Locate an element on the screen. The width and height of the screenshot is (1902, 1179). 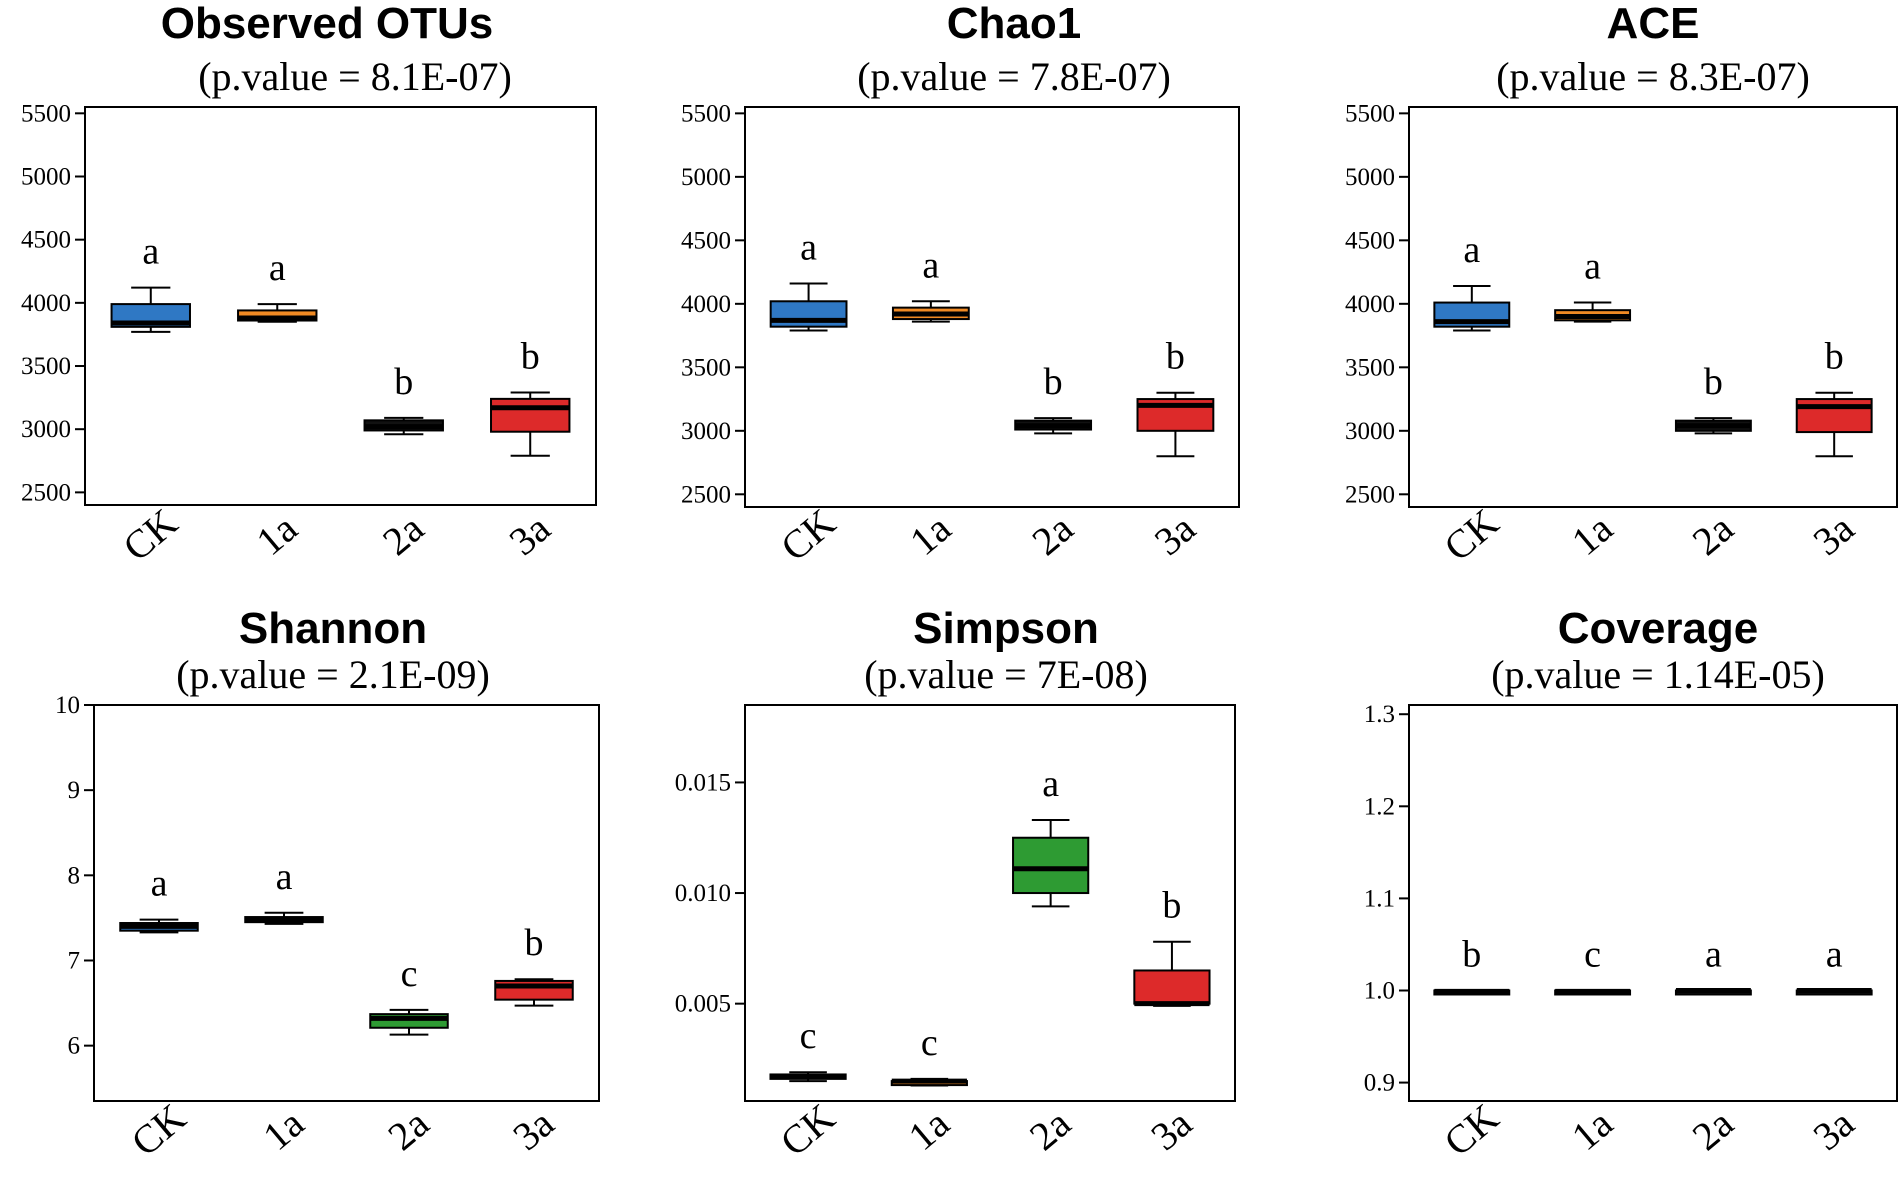
y-tick-label: 1.1 is located at coordinates (1379, 898).